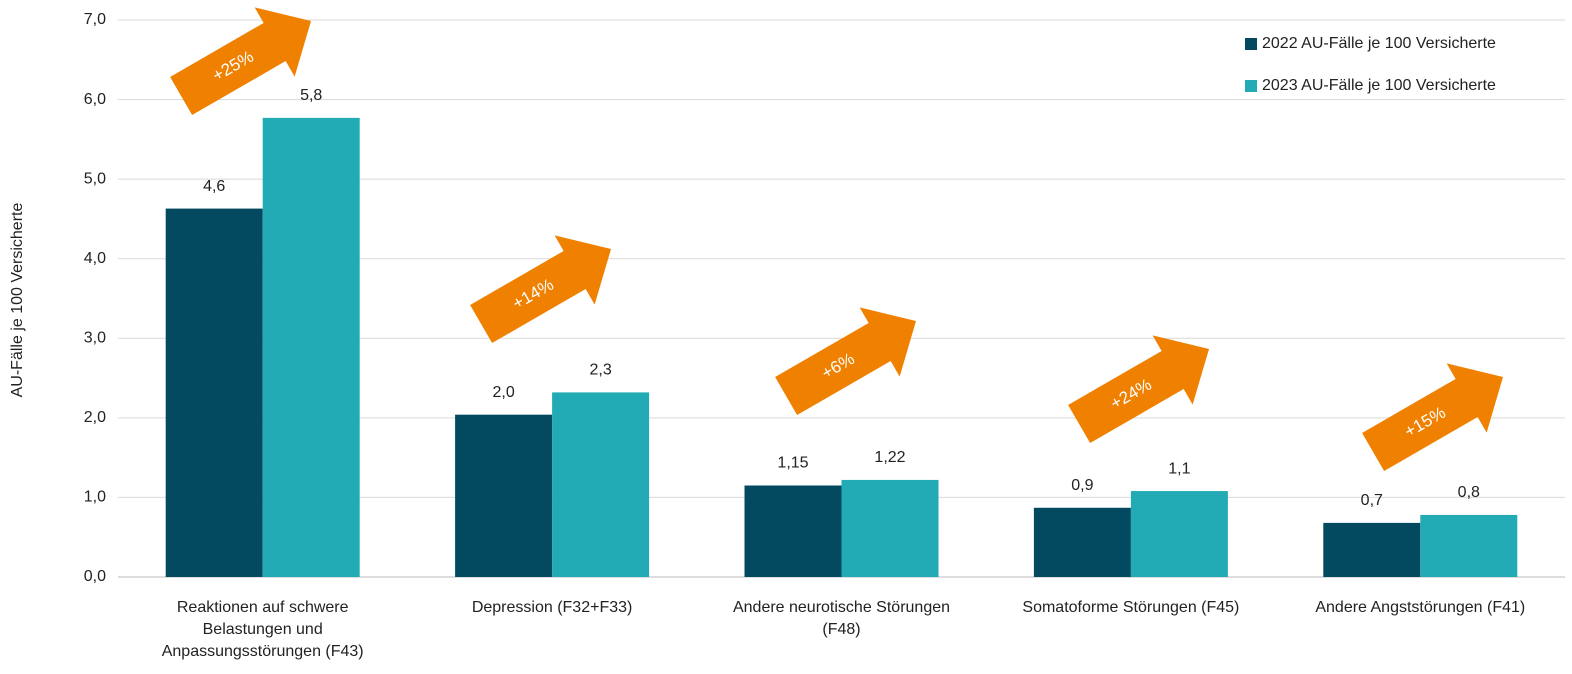 The width and height of the screenshot is (1572, 674). Describe the element at coordinates (95, 99) in the screenshot. I see `y-tick-label: 6,0` at that location.